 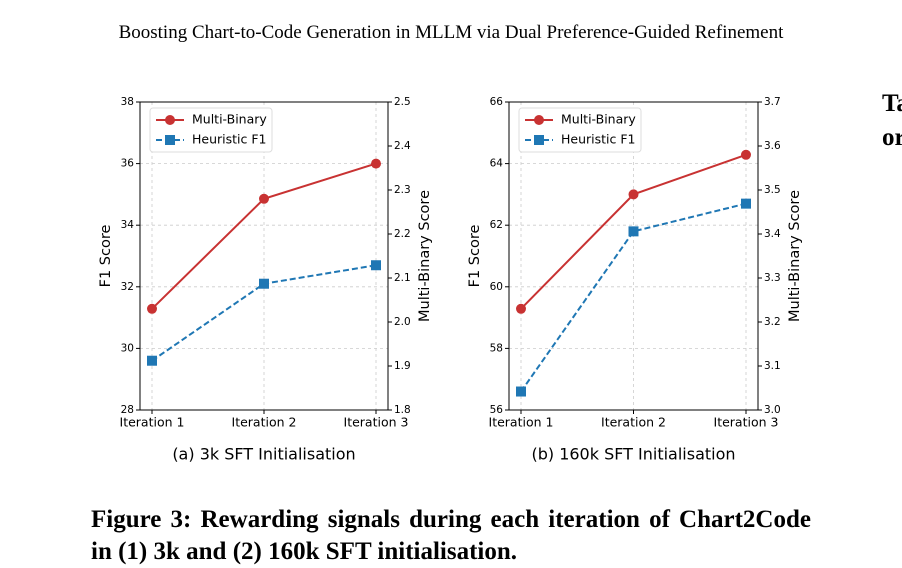 I want to click on y-tick-label: 32, so click(x=127, y=287).